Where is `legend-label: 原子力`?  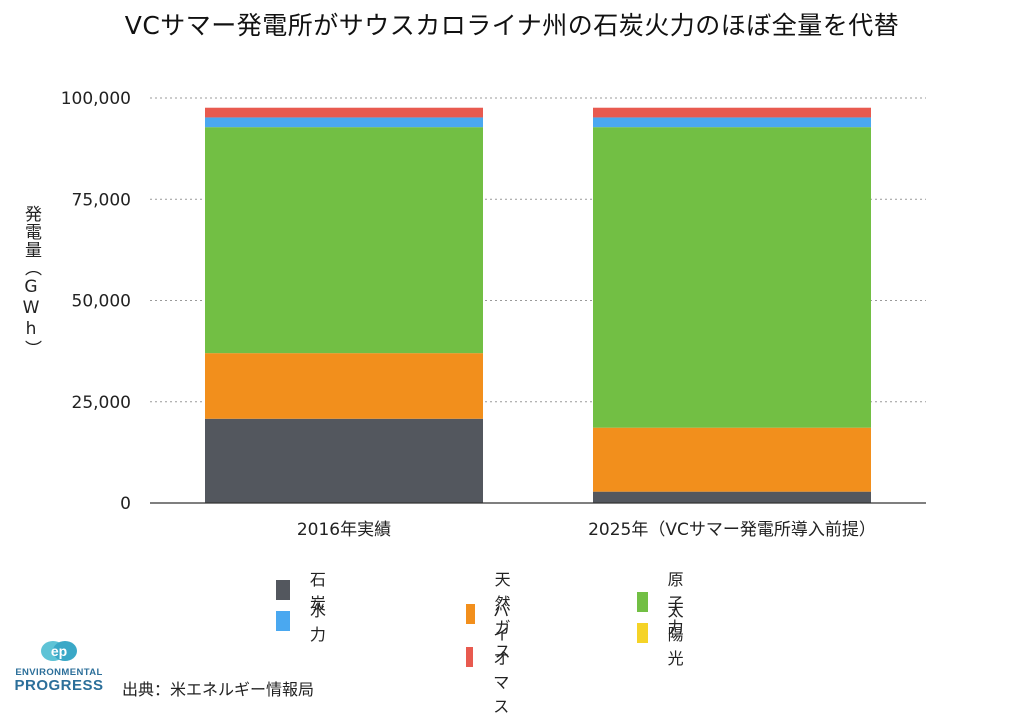
legend-label: 原子力 is located at coordinates (675, 603).